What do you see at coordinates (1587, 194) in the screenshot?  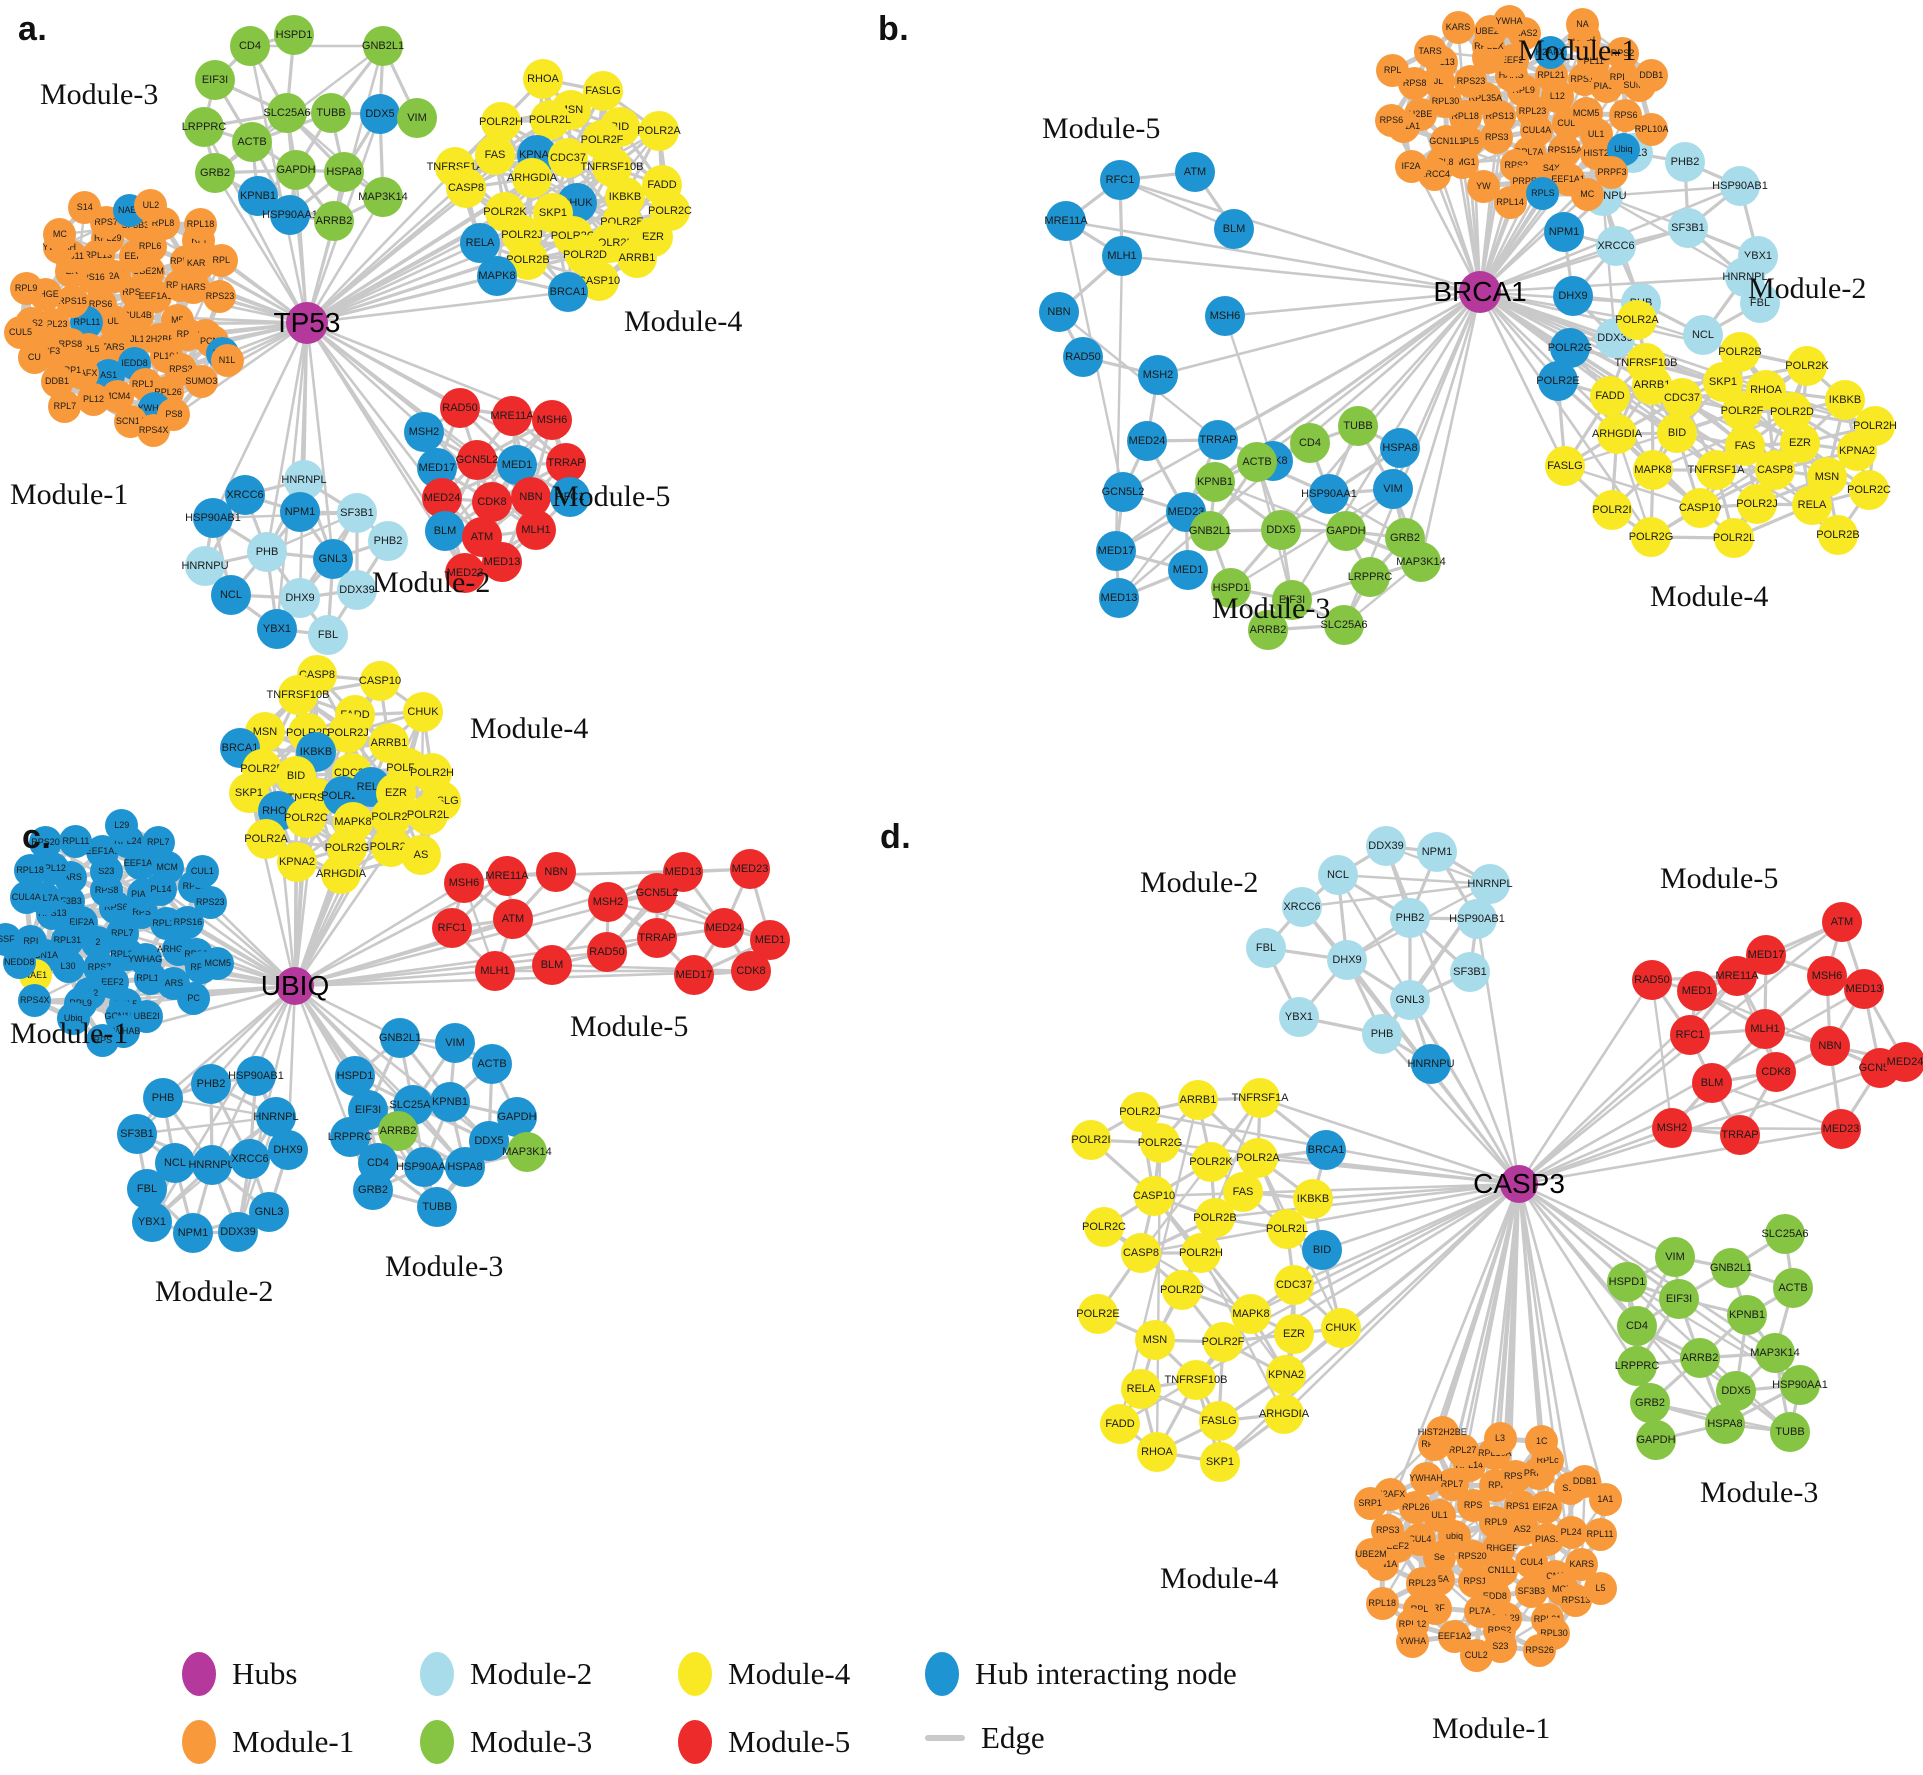 I see `network-node: MC` at bounding box center [1587, 194].